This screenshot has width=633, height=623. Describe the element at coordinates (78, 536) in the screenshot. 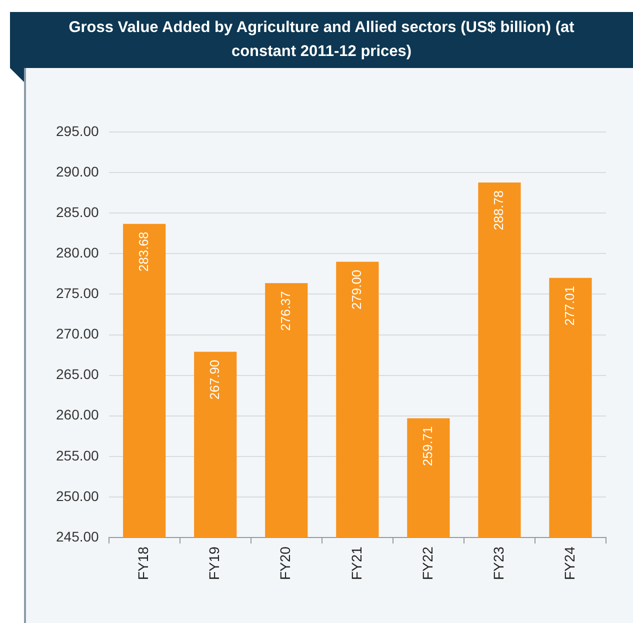

I see `y-tick-label: 245.00` at that location.